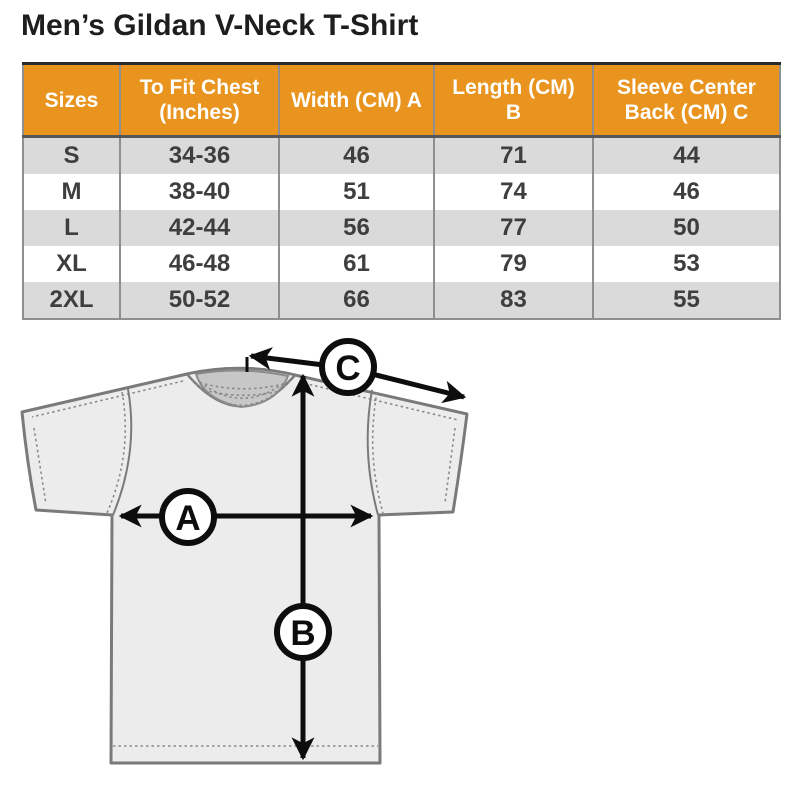 Image resolution: width=800 pixels, height=796 pixels. I want to click on measure-circle-b, so click(303, 632).